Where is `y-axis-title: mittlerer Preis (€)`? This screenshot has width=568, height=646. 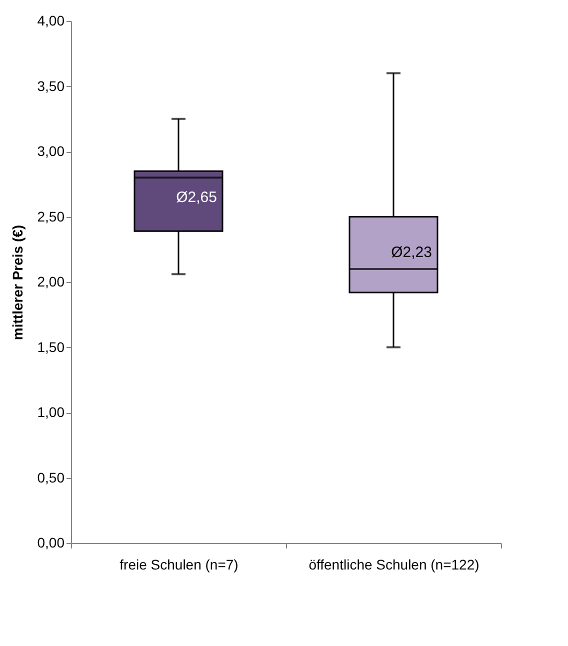
y-axis-title: mittlerer Preis (€) is located at coordinates (17, 282).